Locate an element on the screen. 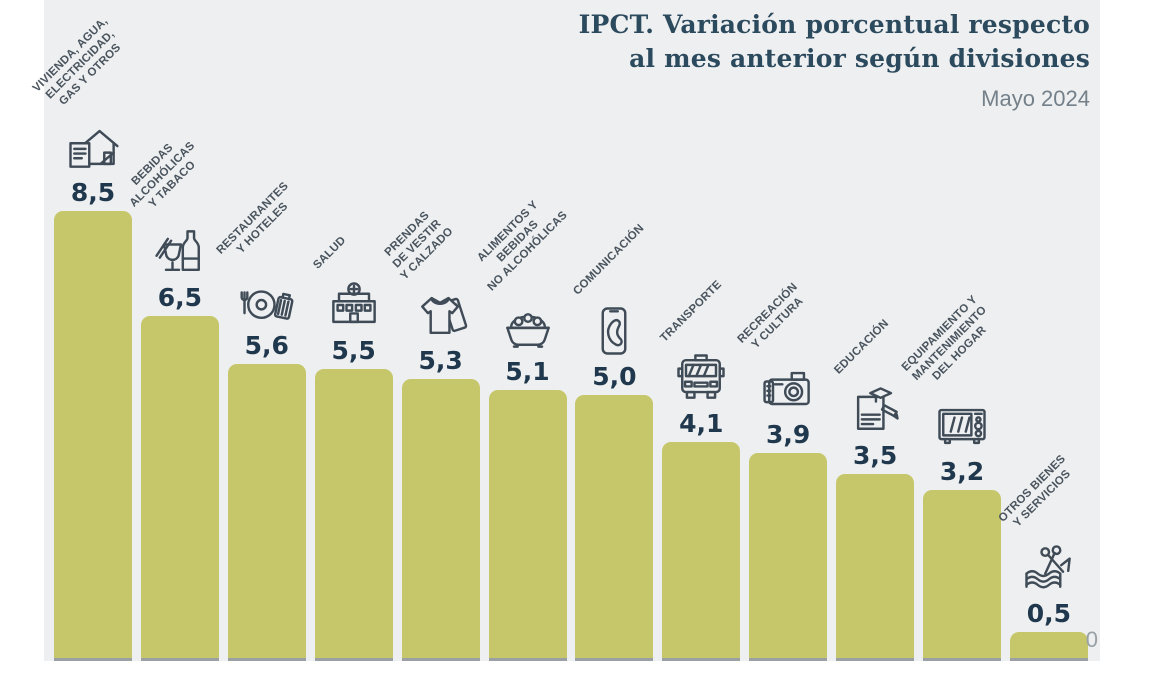  bar-value: 8,5 is located at coordinates (93, 192).